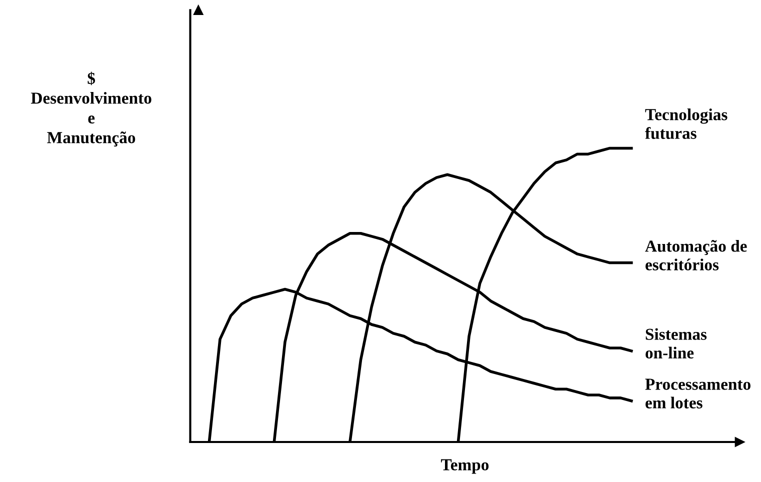 The width and height of the screenshot is (761, 482). I want to click on x-axis-title: Tempo, so click(464, 466).